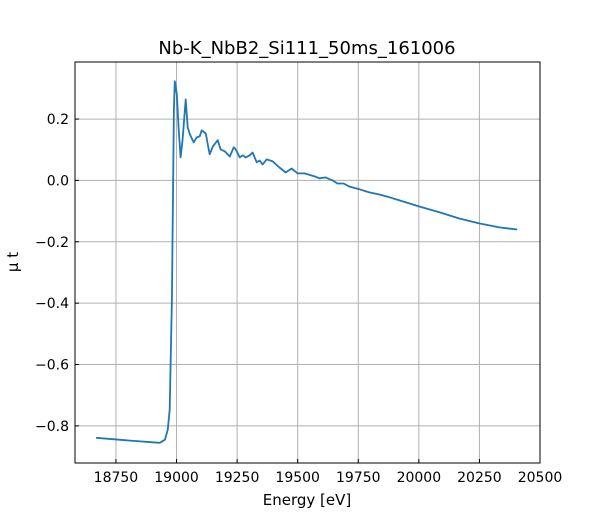  I want to click on y-axis-label: μ t, so click(13, 262).